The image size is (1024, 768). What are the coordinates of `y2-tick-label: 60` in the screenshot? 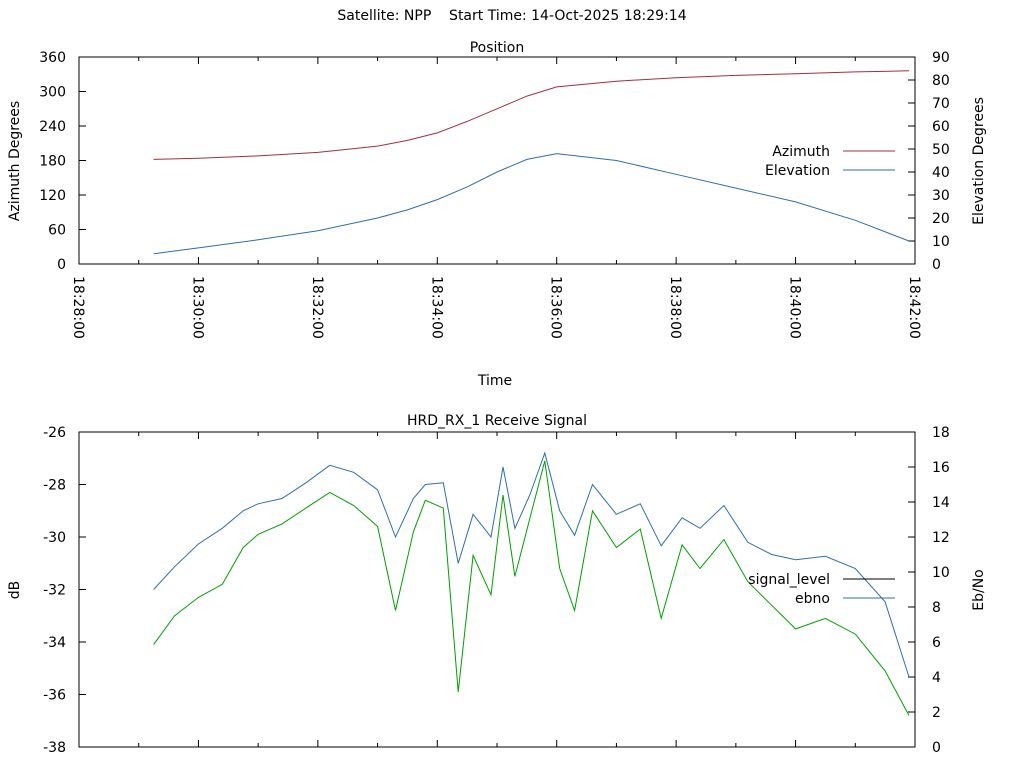 It's located at (941, 127).